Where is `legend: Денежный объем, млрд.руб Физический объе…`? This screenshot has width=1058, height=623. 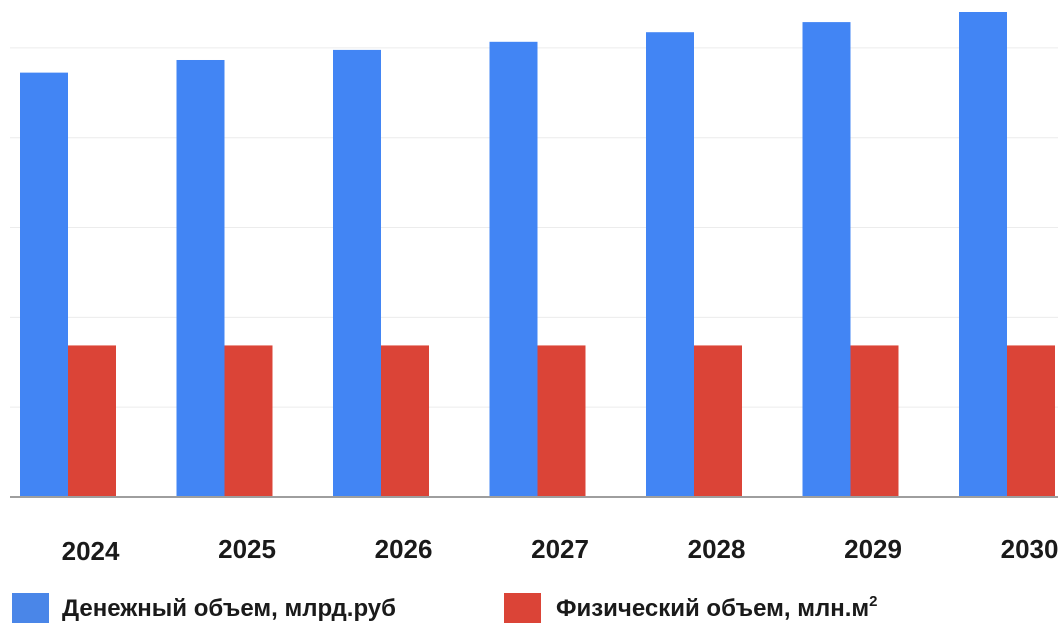
legend: Денежный объем, млрд.руб Физический объе… is located at coordinates (444, 608).